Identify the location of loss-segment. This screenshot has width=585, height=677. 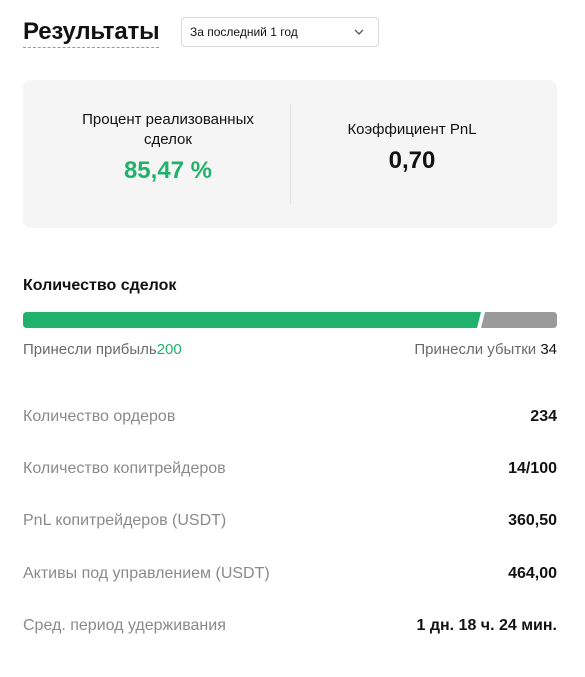
(519, 320).